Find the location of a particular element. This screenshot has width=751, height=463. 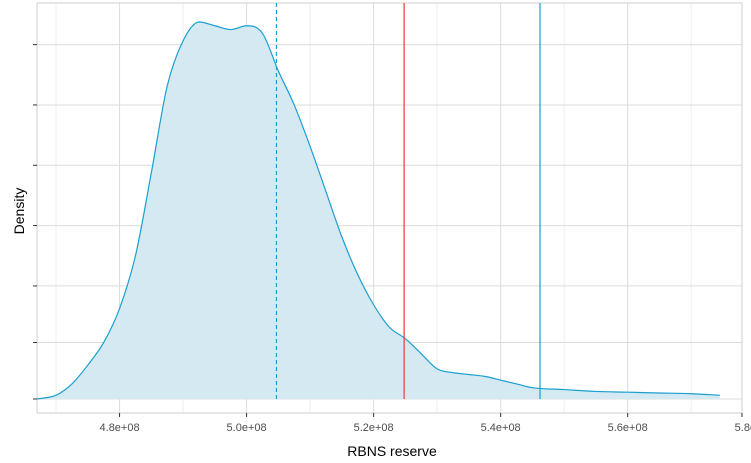

x-tick-label: 5.2e+08 is located at coordinates (374, 428).